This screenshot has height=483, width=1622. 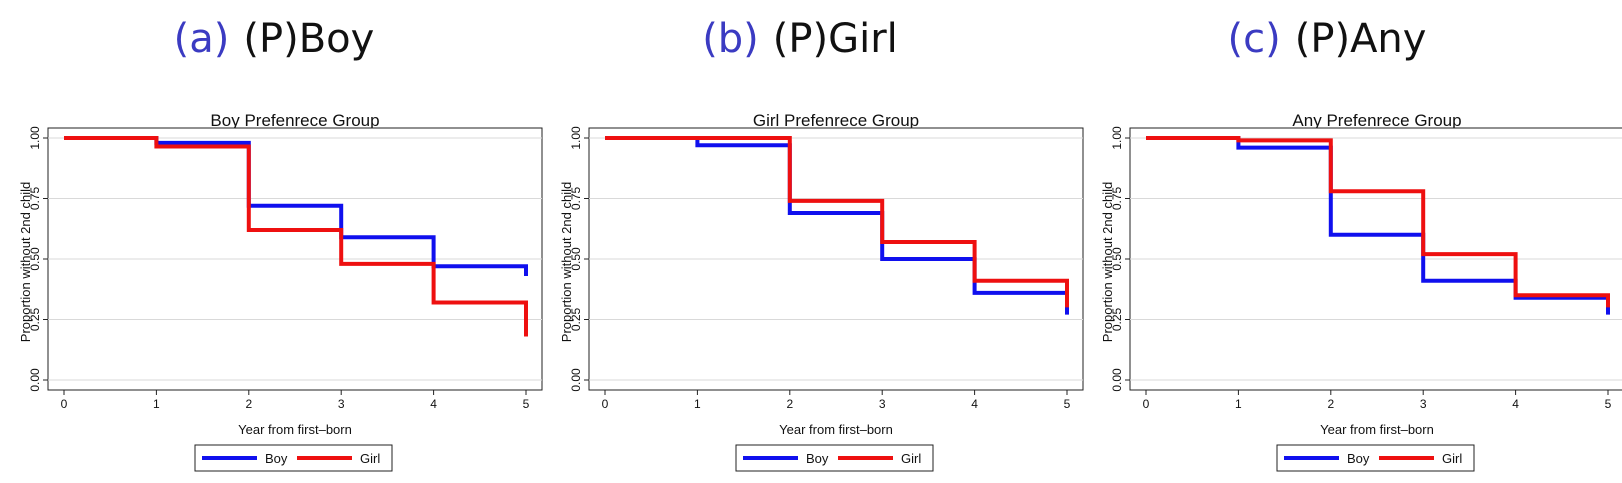 I want to click on panel-b-y-tick-label: 0.25, so click(x=576, y=319).